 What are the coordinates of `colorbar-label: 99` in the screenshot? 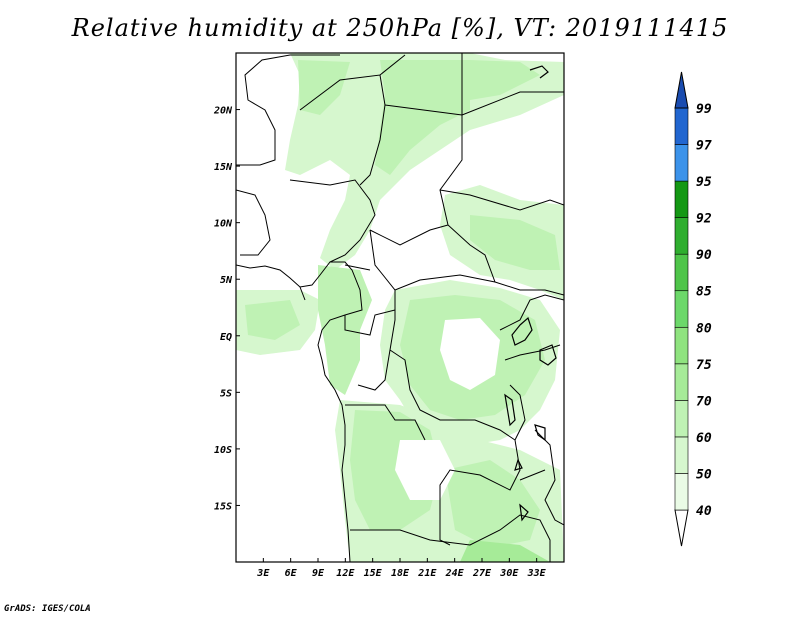 It's located at (704, 109).